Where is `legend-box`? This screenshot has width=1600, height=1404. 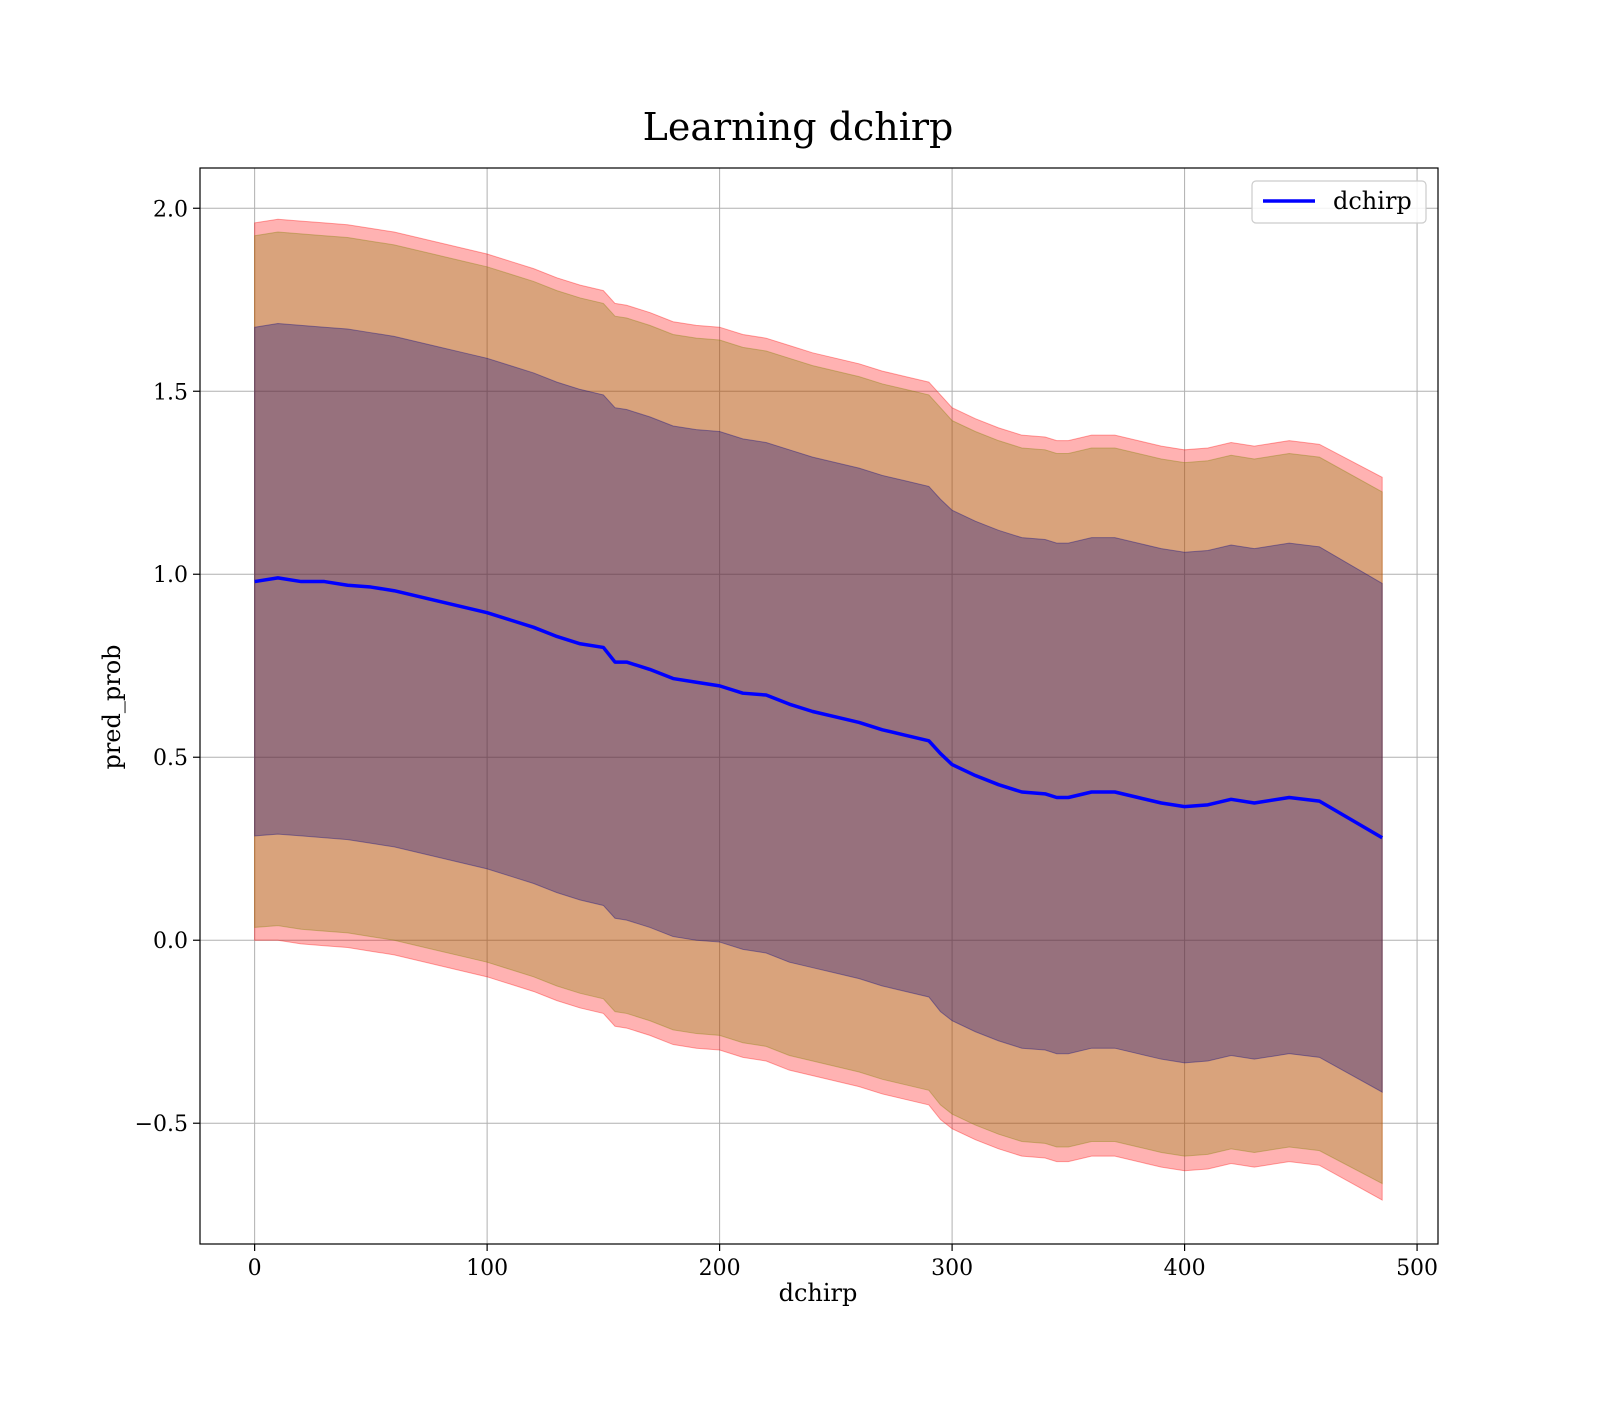 legend-box is located at coordinates (1339, 202).